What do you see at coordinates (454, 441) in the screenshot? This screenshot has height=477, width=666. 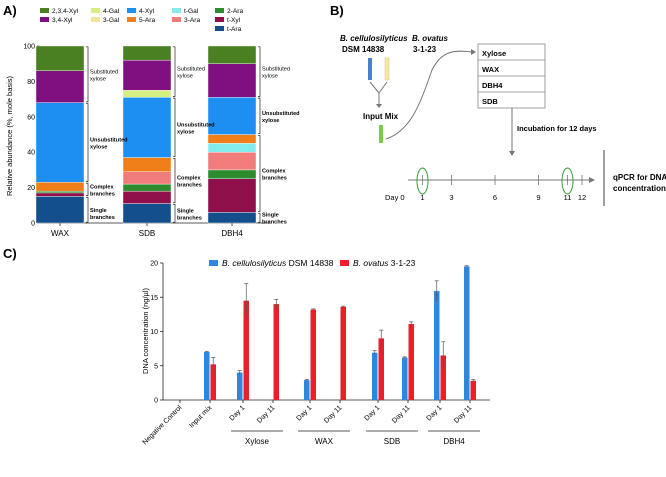 I see `group-label: DBH4` at bounding box center [454, 441].